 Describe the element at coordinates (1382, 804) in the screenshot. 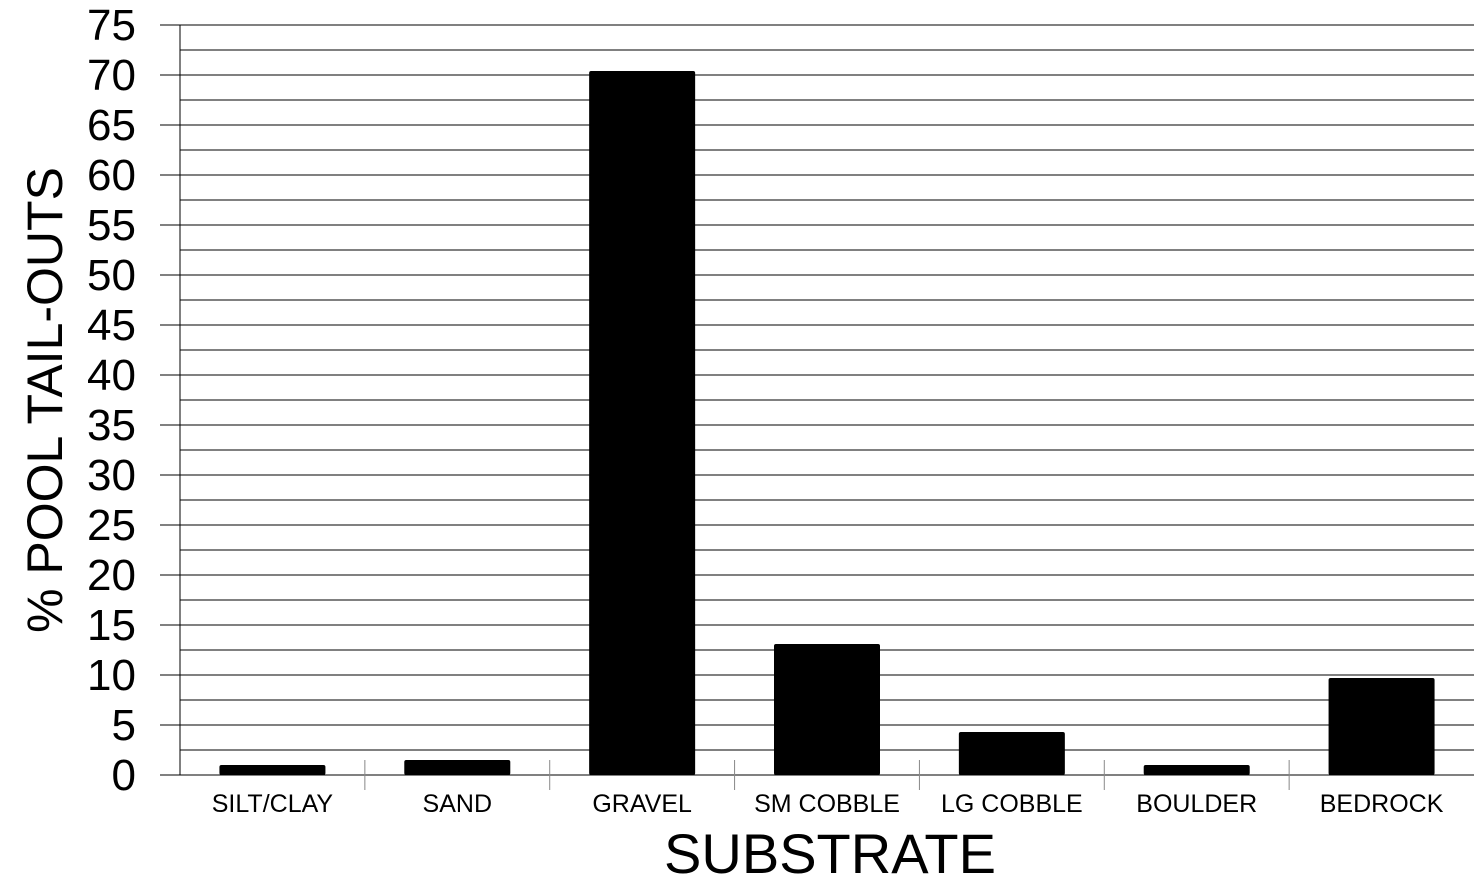

I see `x-tick-label: BEDROCK` at that location.